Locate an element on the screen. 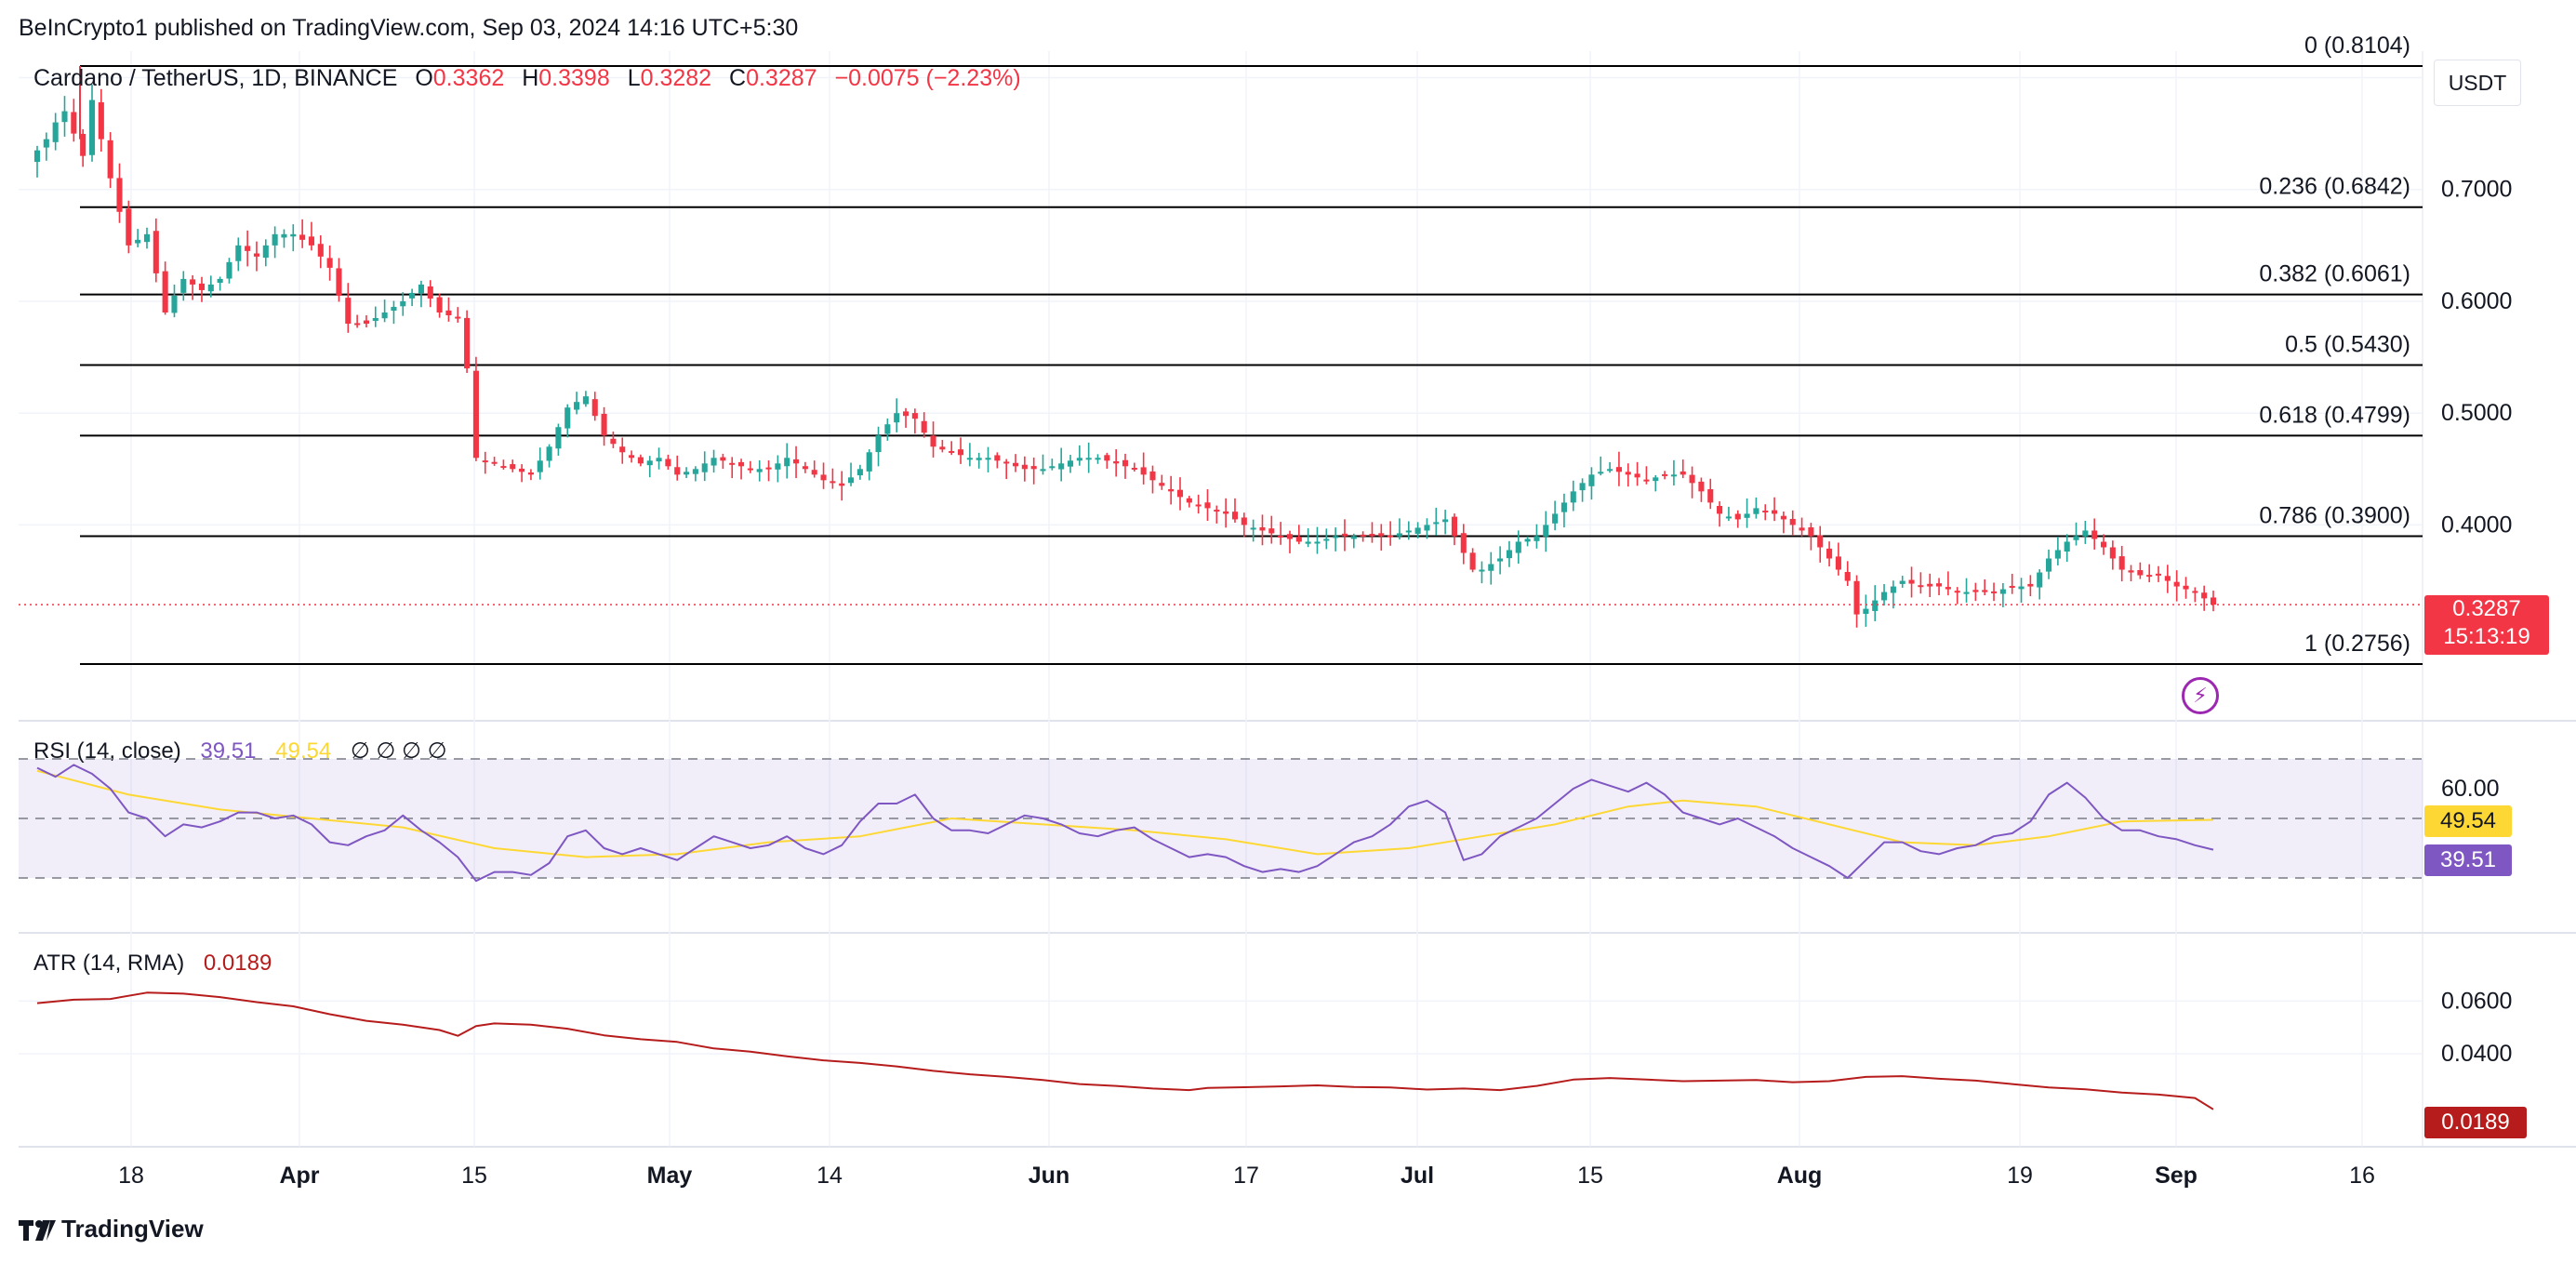 Image resolution: width=2576 pixels, height=1263 pixels. x-tick-label: Jun is located at coordinates (1049, 1176).